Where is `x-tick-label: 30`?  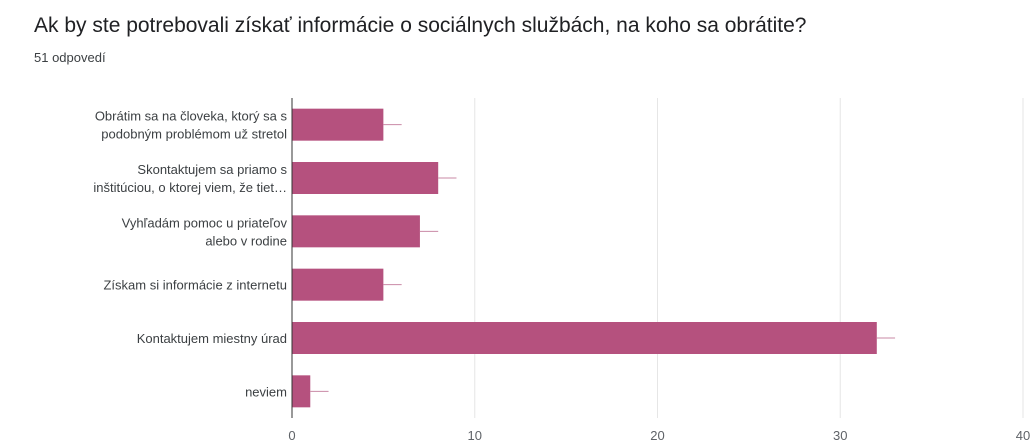 x-tick-label: 30 is located at coordinates (840, 435).